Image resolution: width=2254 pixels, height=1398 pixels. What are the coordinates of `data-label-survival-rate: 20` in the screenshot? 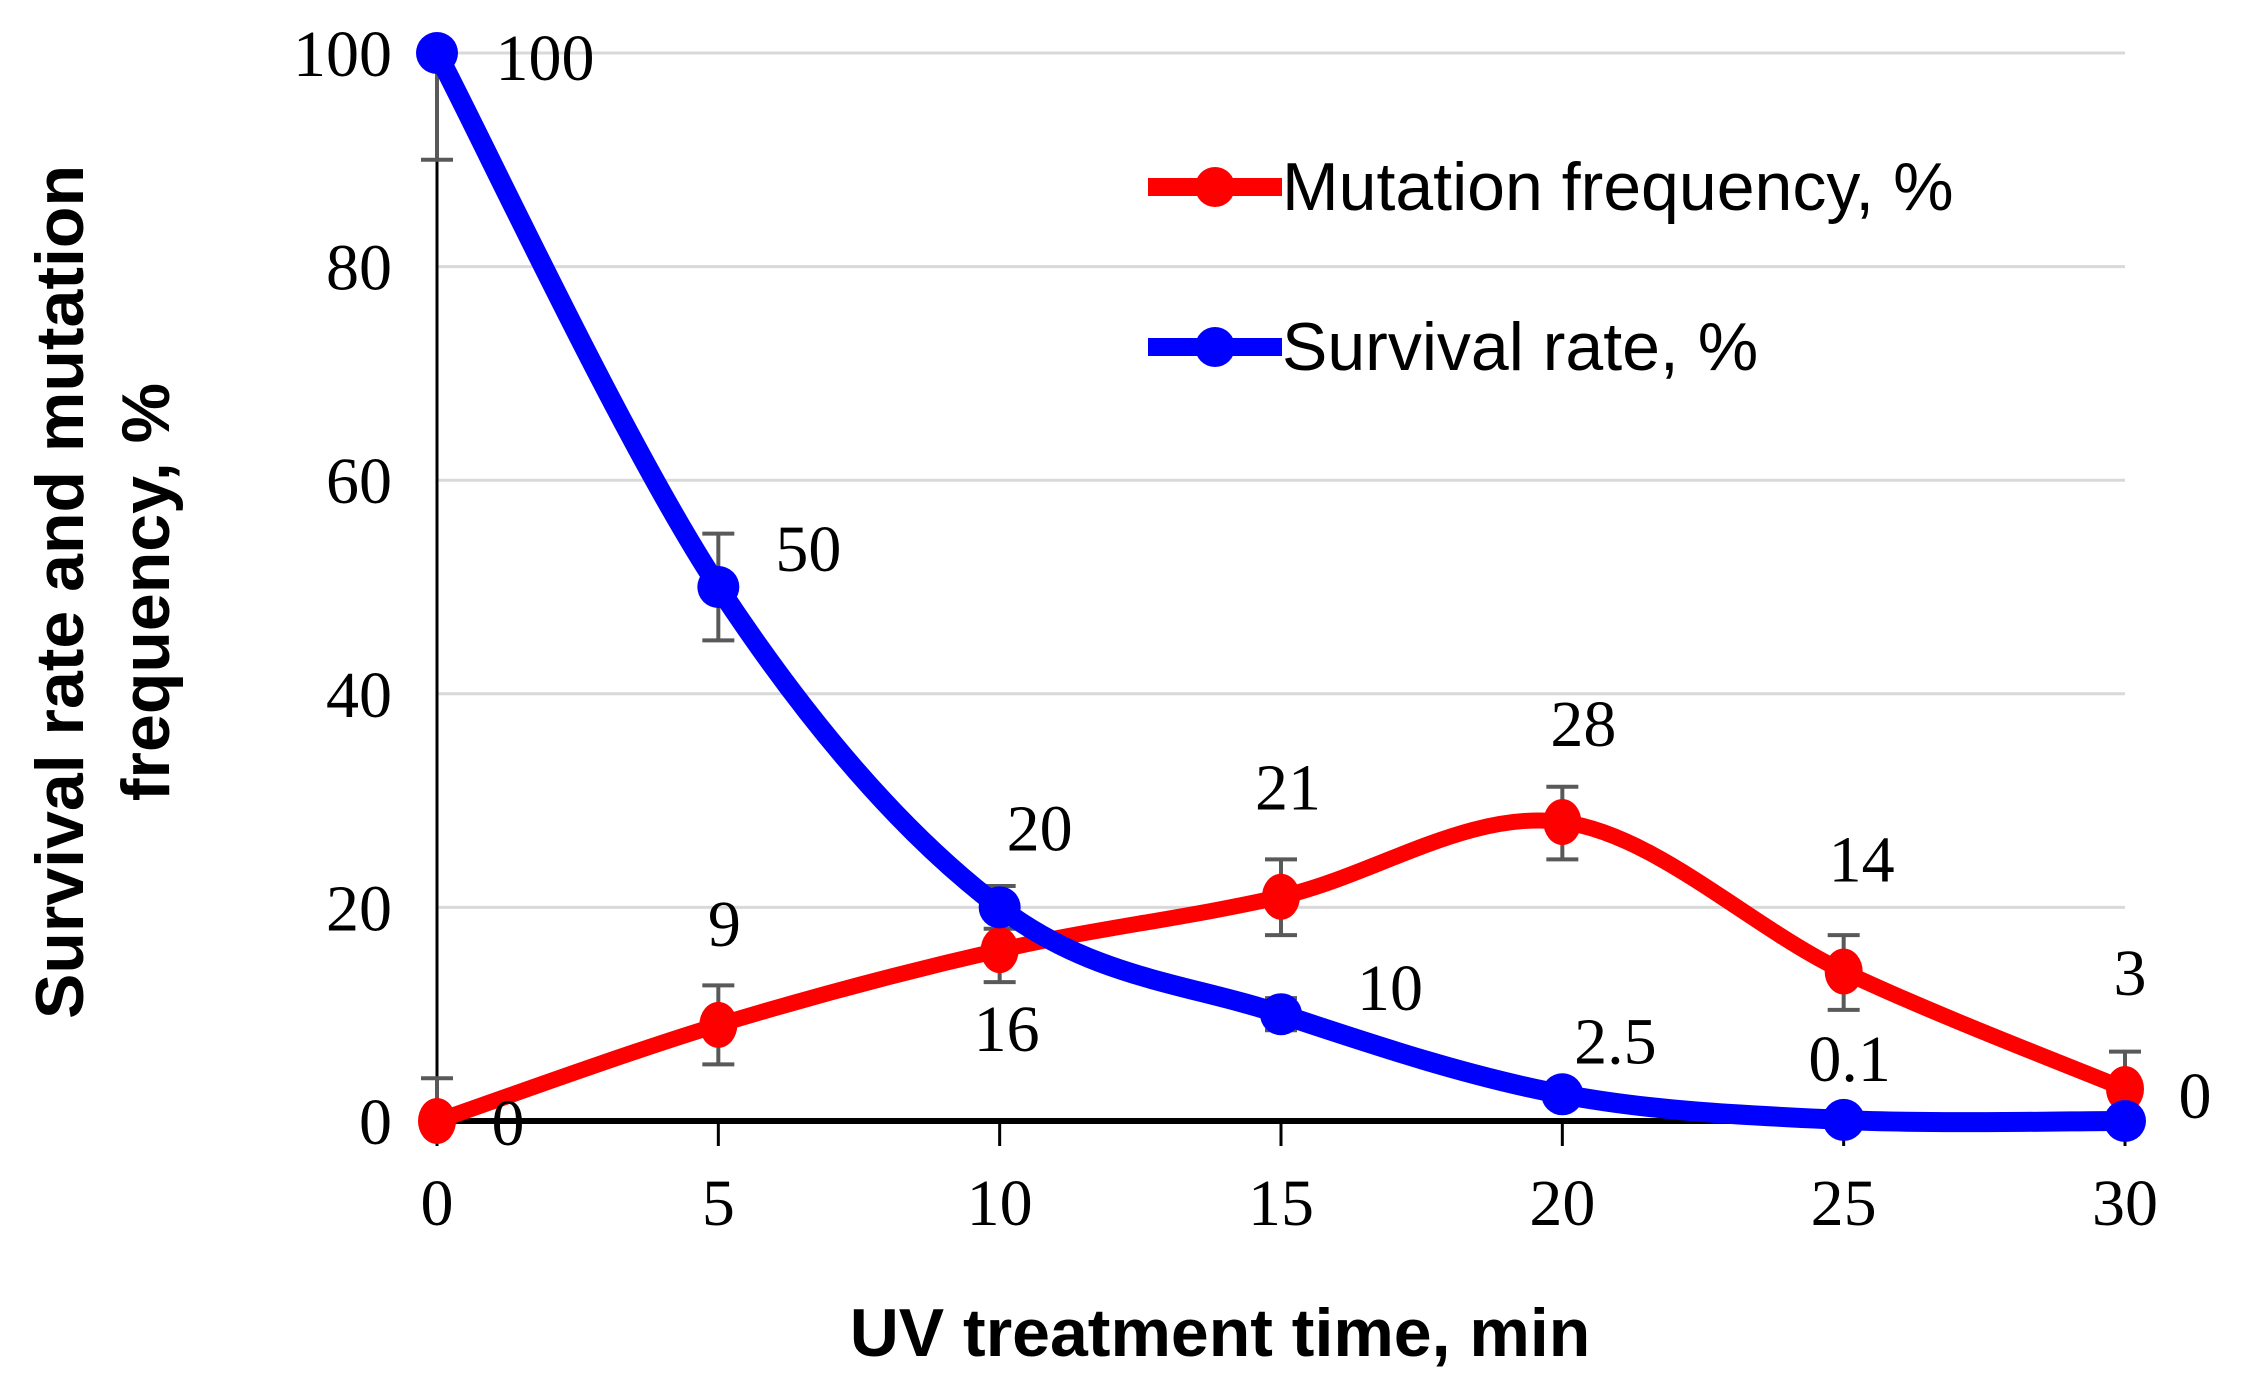 It's located at (1040, 828).